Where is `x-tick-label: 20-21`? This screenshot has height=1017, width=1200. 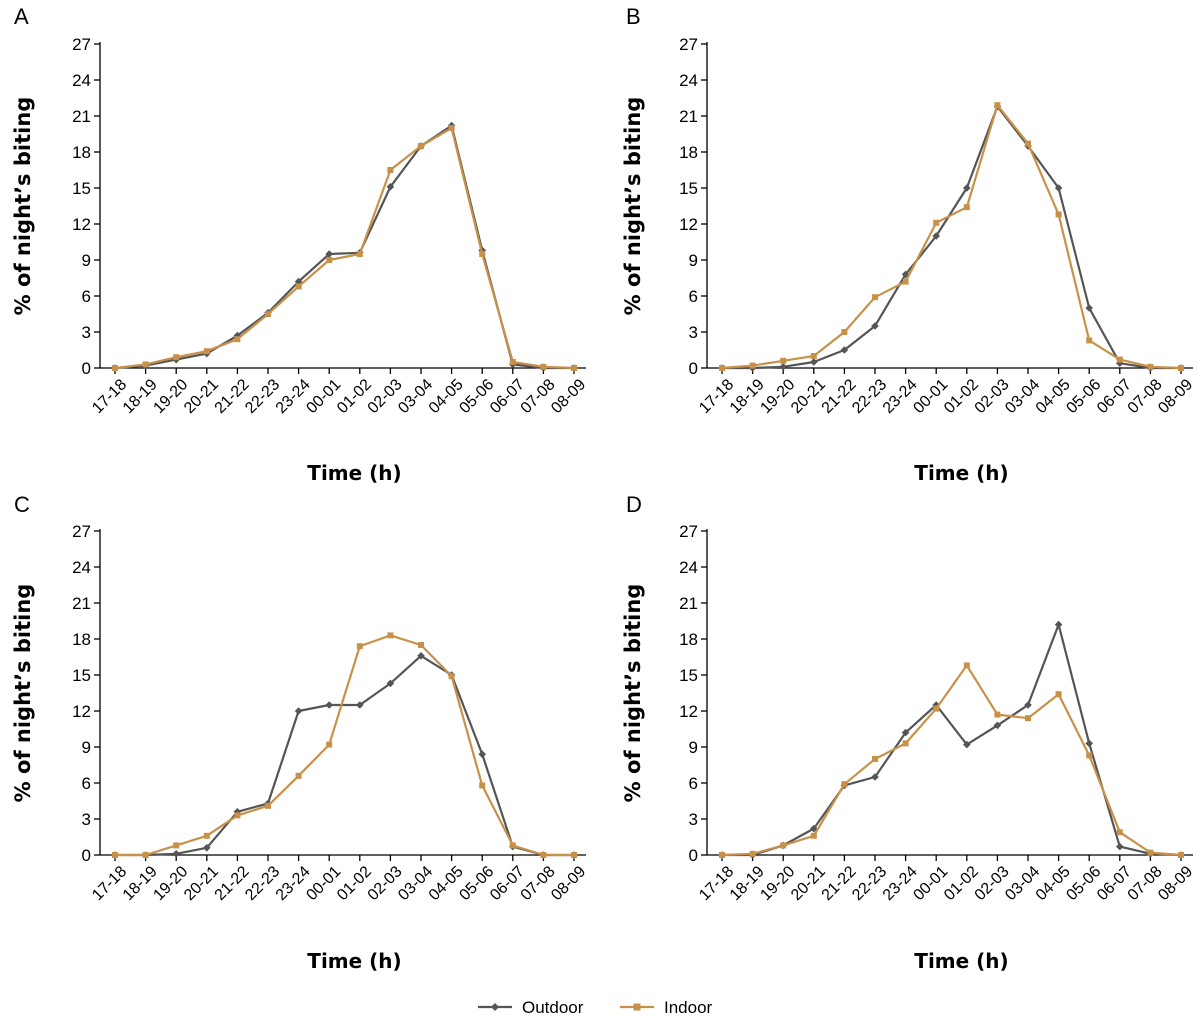
x-tick-label: 20-21 is located at coordinates (201, 883).